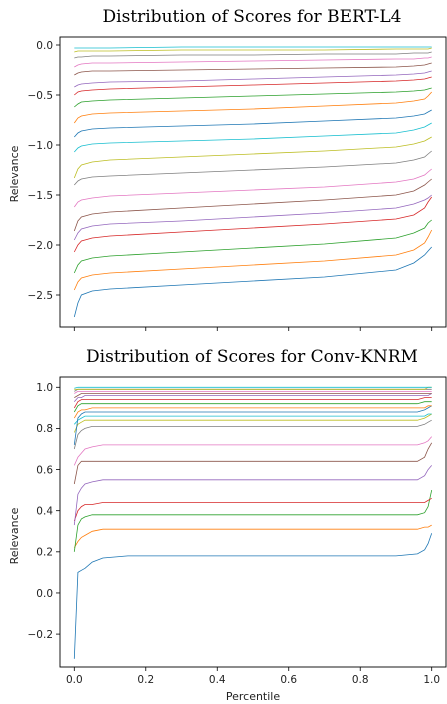  I want to click on bert-l4-y-tick-label: −1.5, so click(41, 196).